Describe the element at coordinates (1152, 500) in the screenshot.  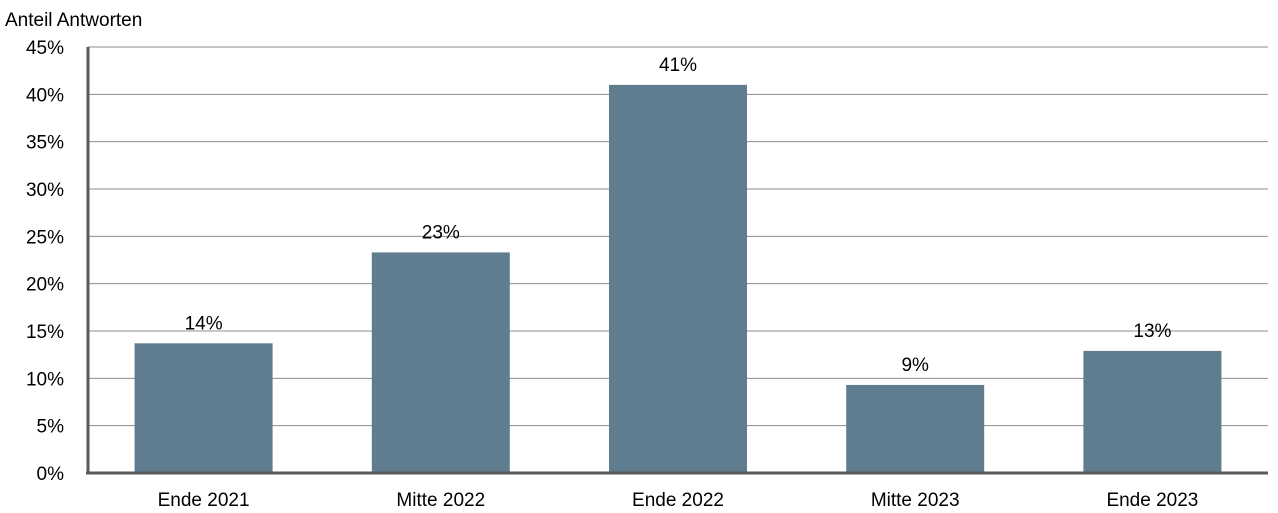
I see `x-tick-label: Ende 2023` at that location.